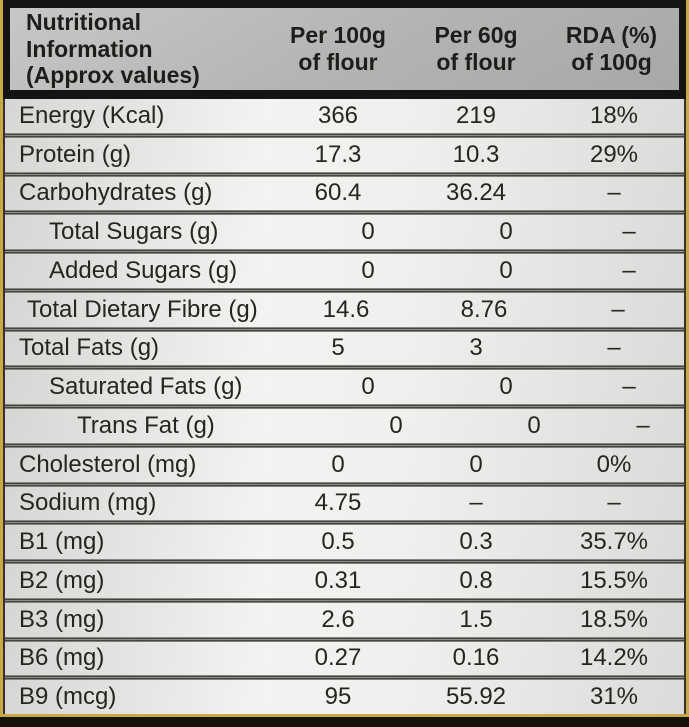 The image size is (689, 727). I want to click on per-100g-value: 0.27, so click(338, 658).